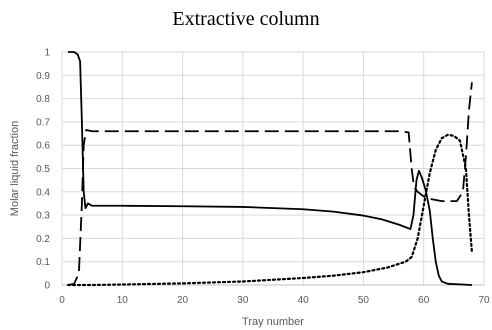 The width and height of the screenshot is (492, 330). What do you see at coordinates (62, 300) in the screenshot?
I see `x-tick-label: 0` at bounding box center [62, 300].